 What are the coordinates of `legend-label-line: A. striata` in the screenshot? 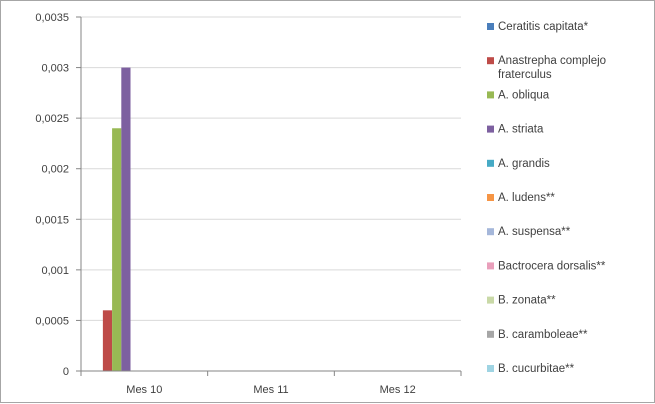 It's located at (521, 130).